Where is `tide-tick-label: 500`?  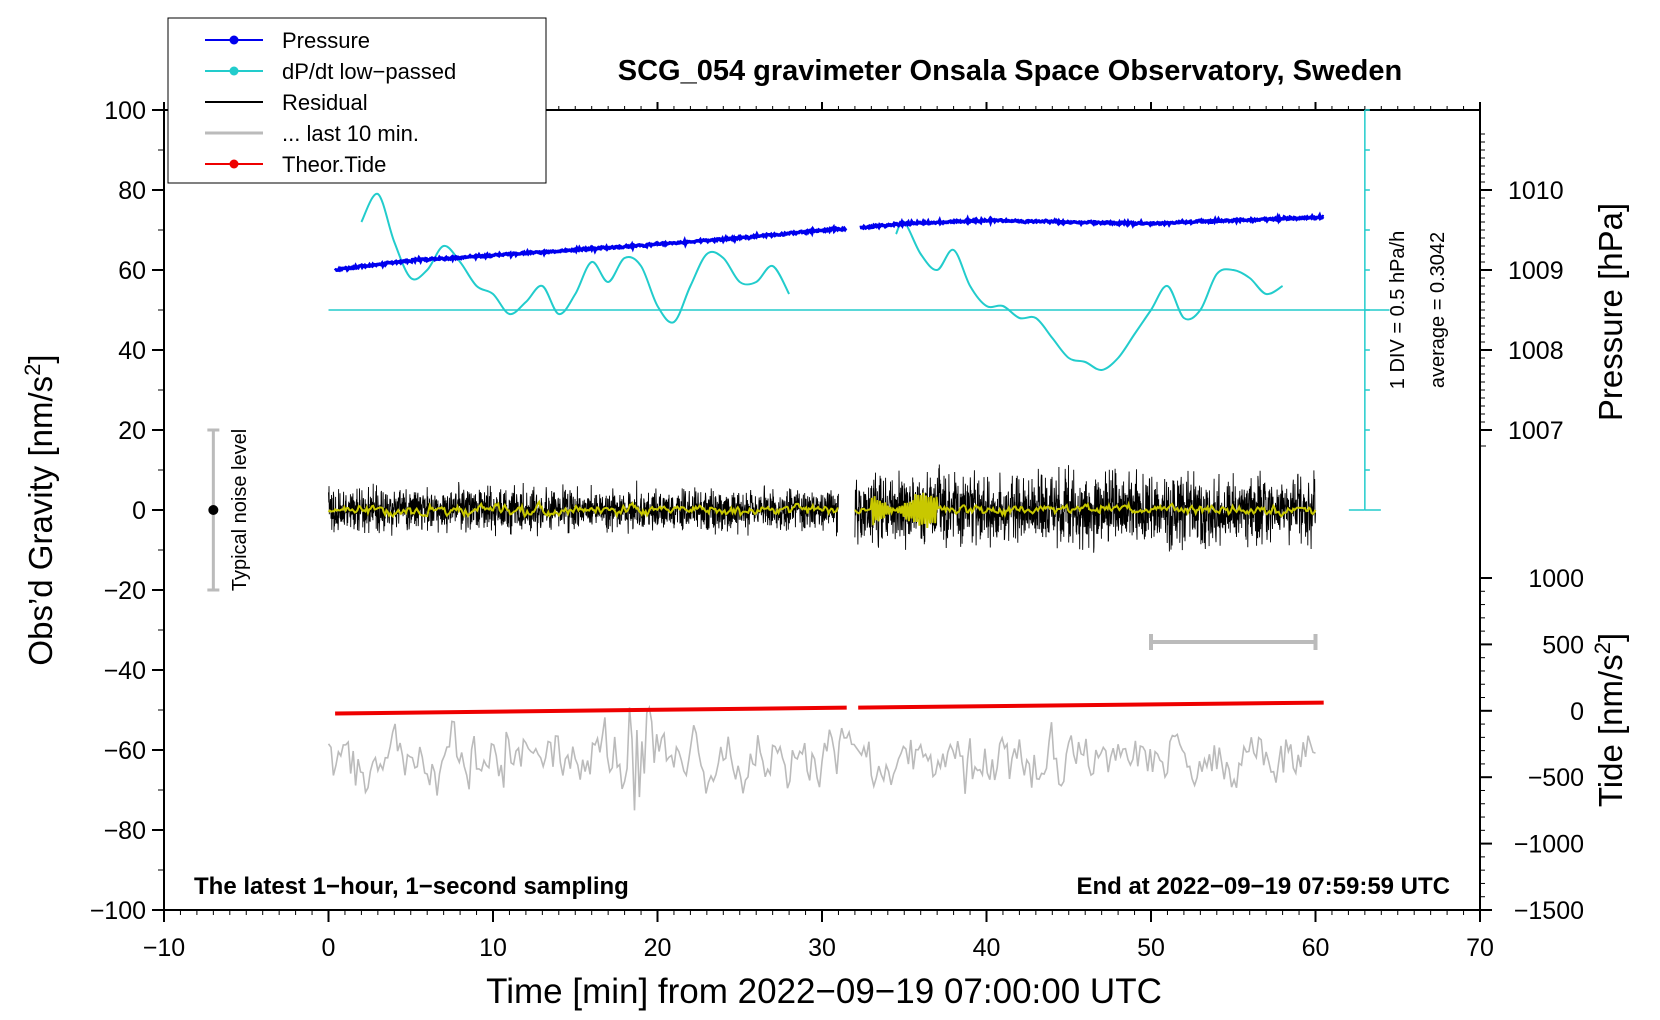 tide-tick-label: 500 is located at coordinates (1563, 645).